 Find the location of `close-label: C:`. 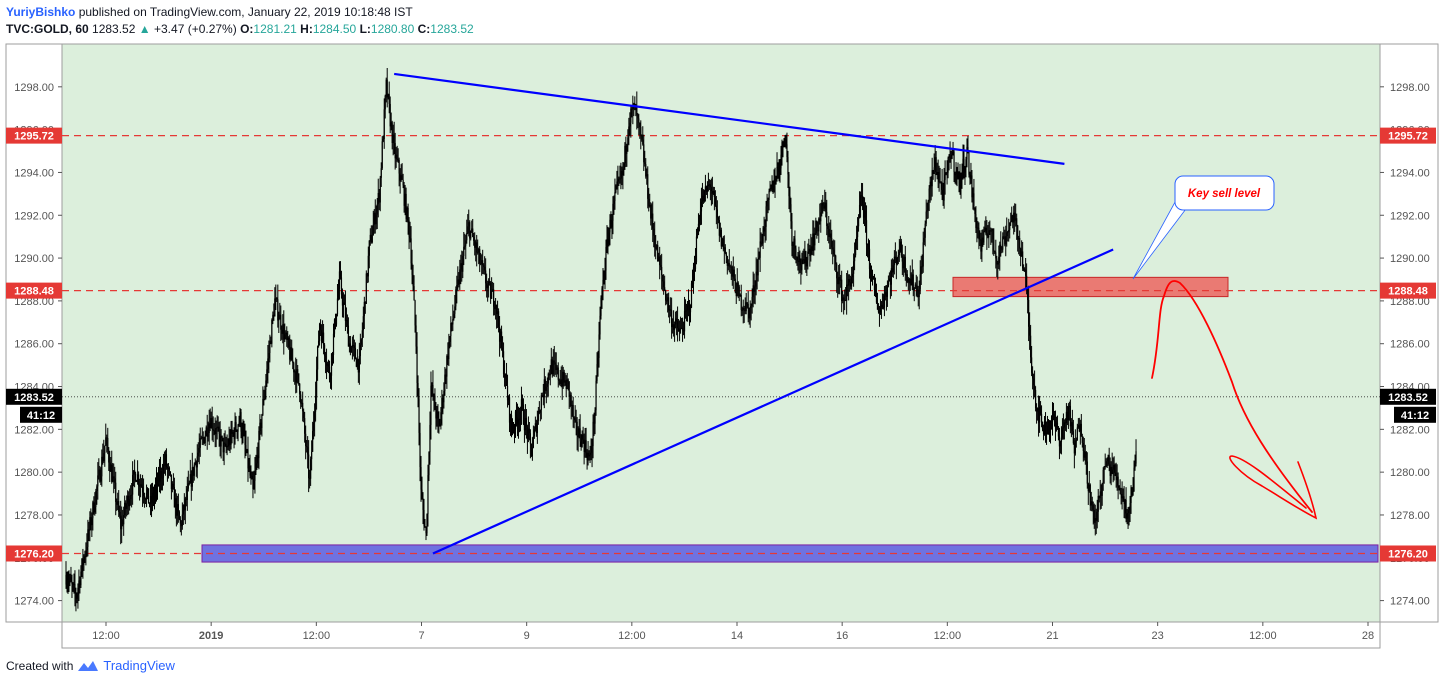

close-label: C: is located at coordinates (424, 29).